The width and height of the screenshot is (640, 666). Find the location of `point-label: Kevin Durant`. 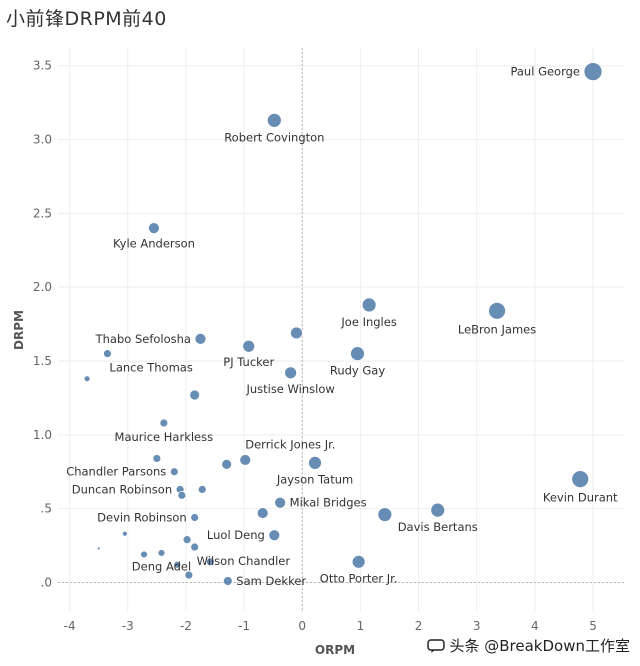

point-label: Kevin Durant is located at coordinates (580, 498).